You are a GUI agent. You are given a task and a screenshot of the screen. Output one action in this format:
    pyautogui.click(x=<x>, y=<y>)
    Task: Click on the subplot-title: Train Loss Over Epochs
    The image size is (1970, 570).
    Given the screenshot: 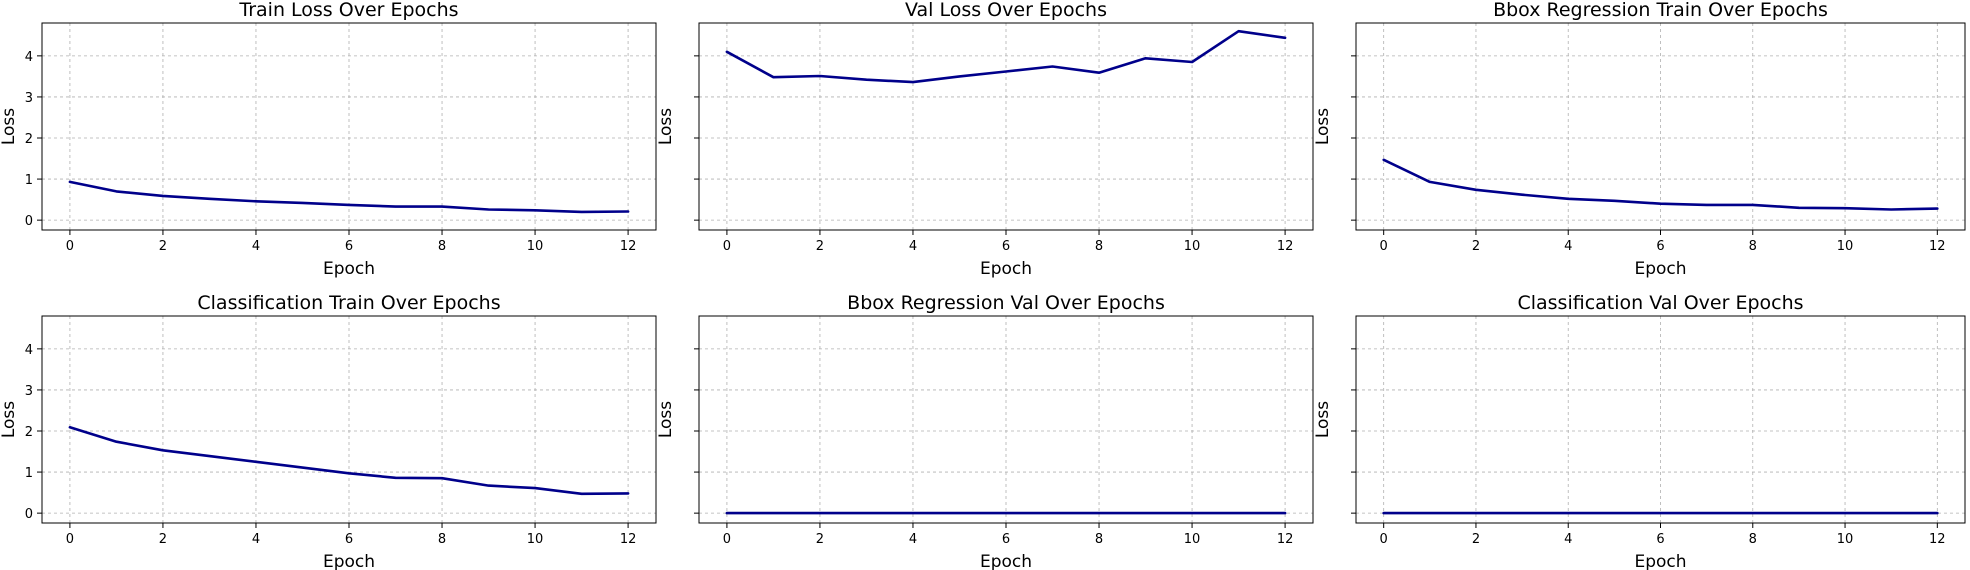 What is the action you would take?
    pyautogui.click(x=348, y=10)
    